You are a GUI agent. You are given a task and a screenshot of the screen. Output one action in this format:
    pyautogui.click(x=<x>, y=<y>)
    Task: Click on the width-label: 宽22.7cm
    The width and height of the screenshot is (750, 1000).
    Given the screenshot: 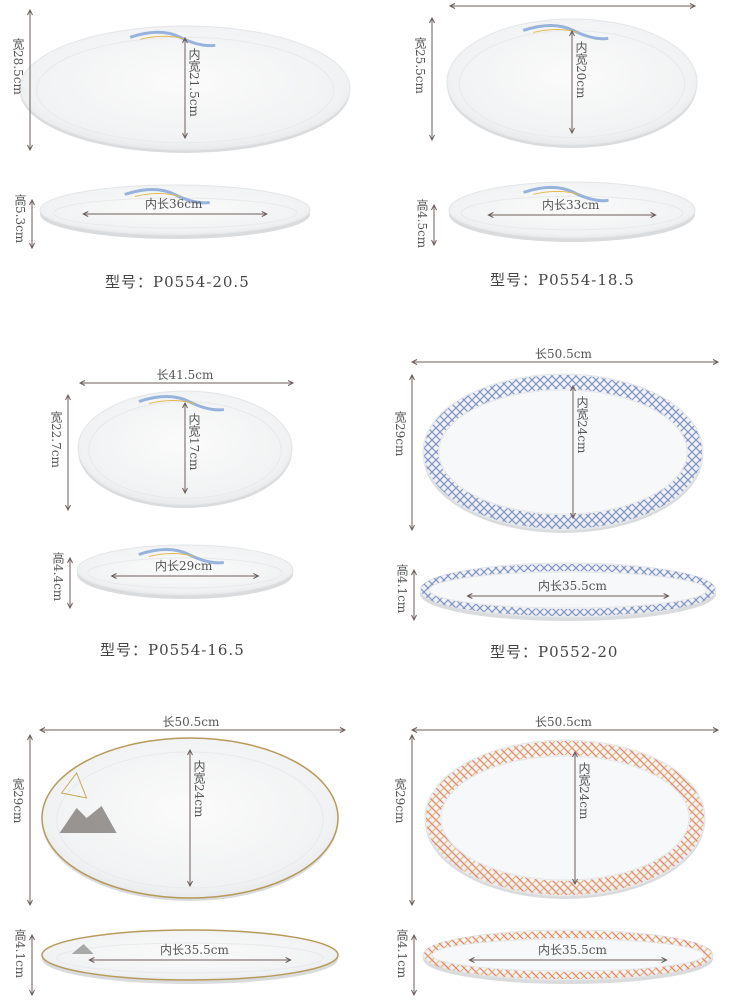 What is the action you would take?
    pyautogui.click(x=56, y=439)
    